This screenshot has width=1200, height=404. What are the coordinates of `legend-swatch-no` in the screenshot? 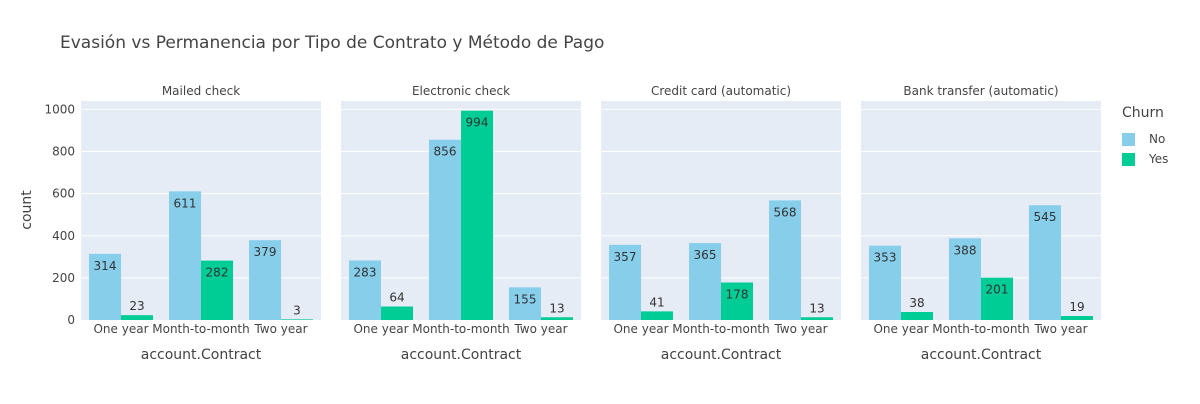 It's located at (1128, 139).